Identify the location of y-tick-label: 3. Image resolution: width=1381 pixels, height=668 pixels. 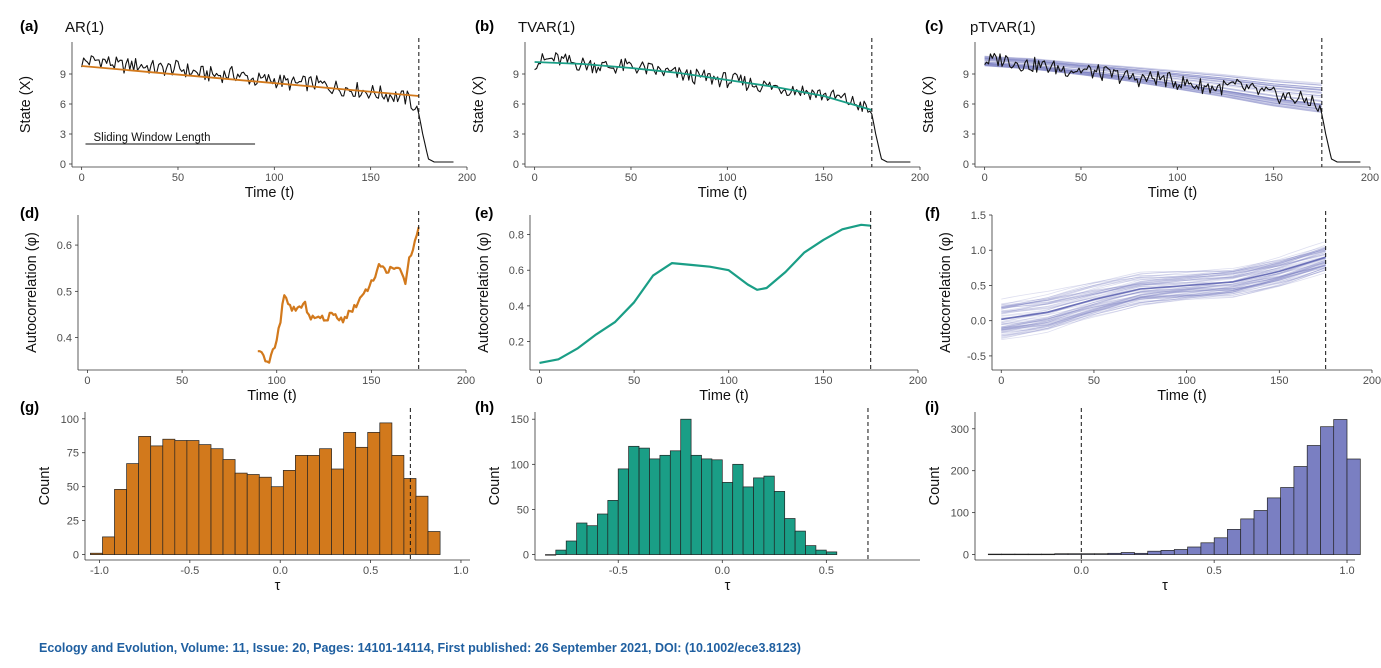
(966, 135).